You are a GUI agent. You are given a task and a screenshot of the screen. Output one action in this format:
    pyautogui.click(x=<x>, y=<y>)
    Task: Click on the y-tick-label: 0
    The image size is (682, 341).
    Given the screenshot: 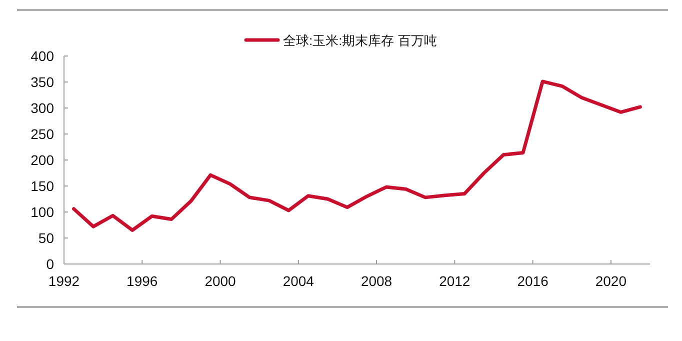 What is the action you would take?
    pyautogui.click(x=50, y=264)
    